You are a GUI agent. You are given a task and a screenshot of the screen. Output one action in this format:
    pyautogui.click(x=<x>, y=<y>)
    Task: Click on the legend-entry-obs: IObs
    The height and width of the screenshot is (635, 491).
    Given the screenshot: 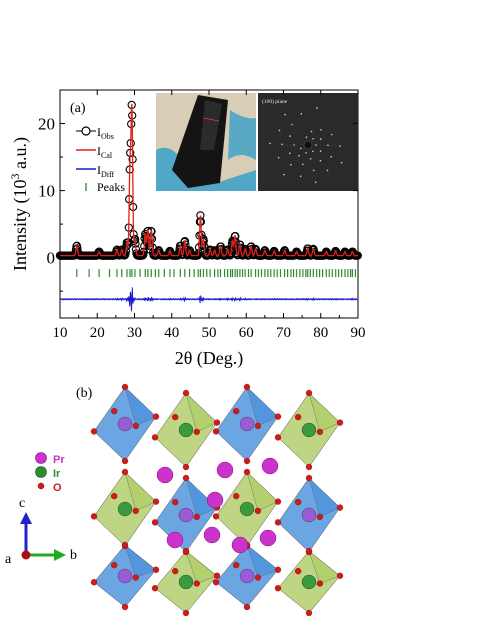 What is the action you would take?
    pyautogui.click(x=95, y=133)
    